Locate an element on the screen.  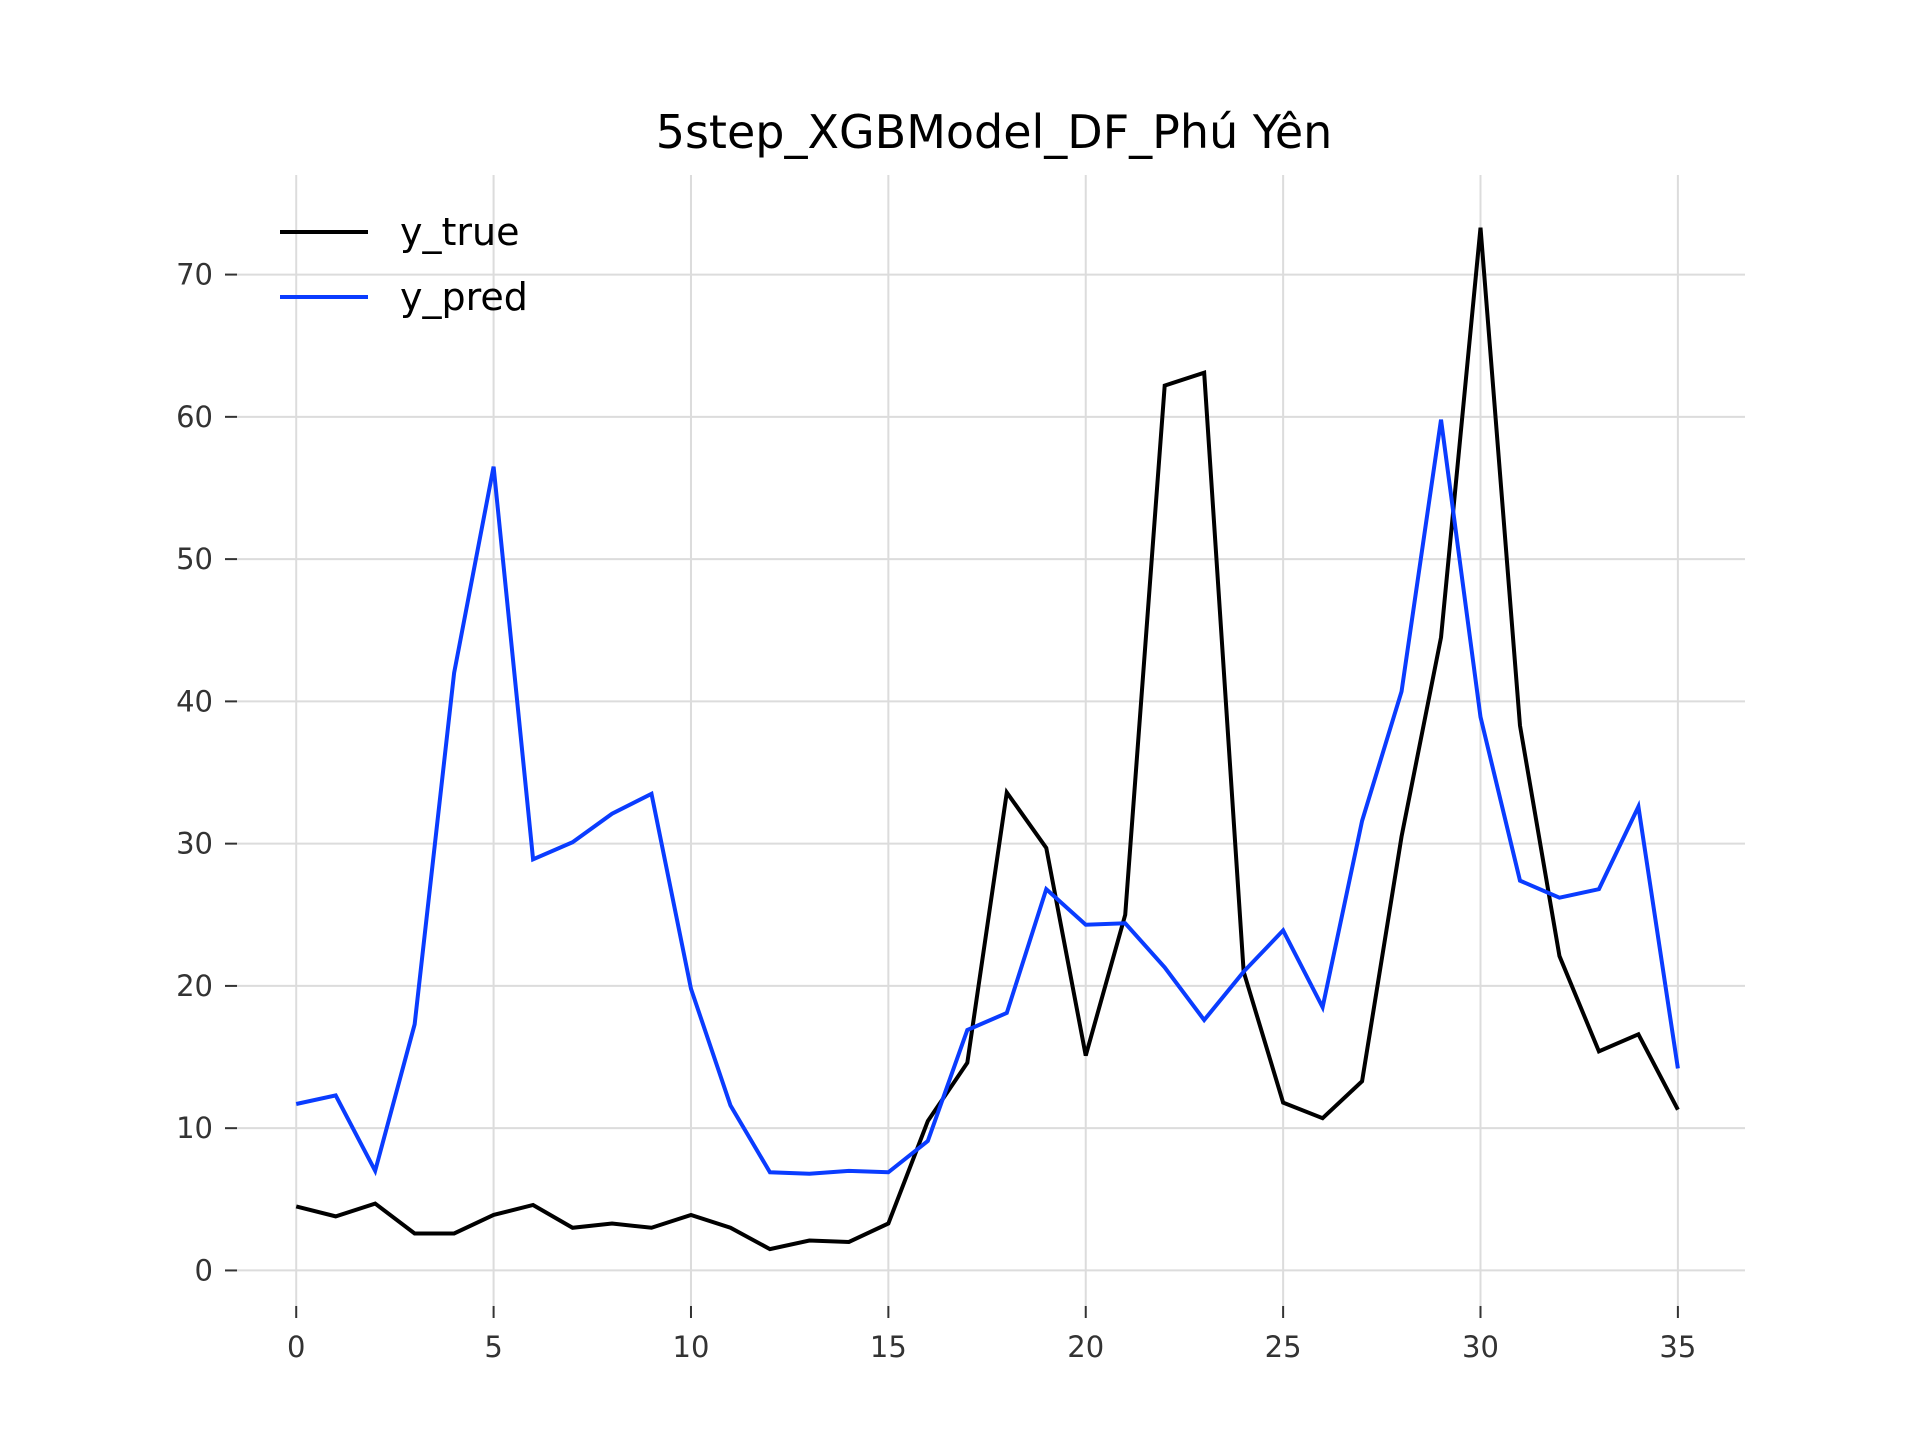
x-tick-label: 0 is located at coordinates (296, 1347).